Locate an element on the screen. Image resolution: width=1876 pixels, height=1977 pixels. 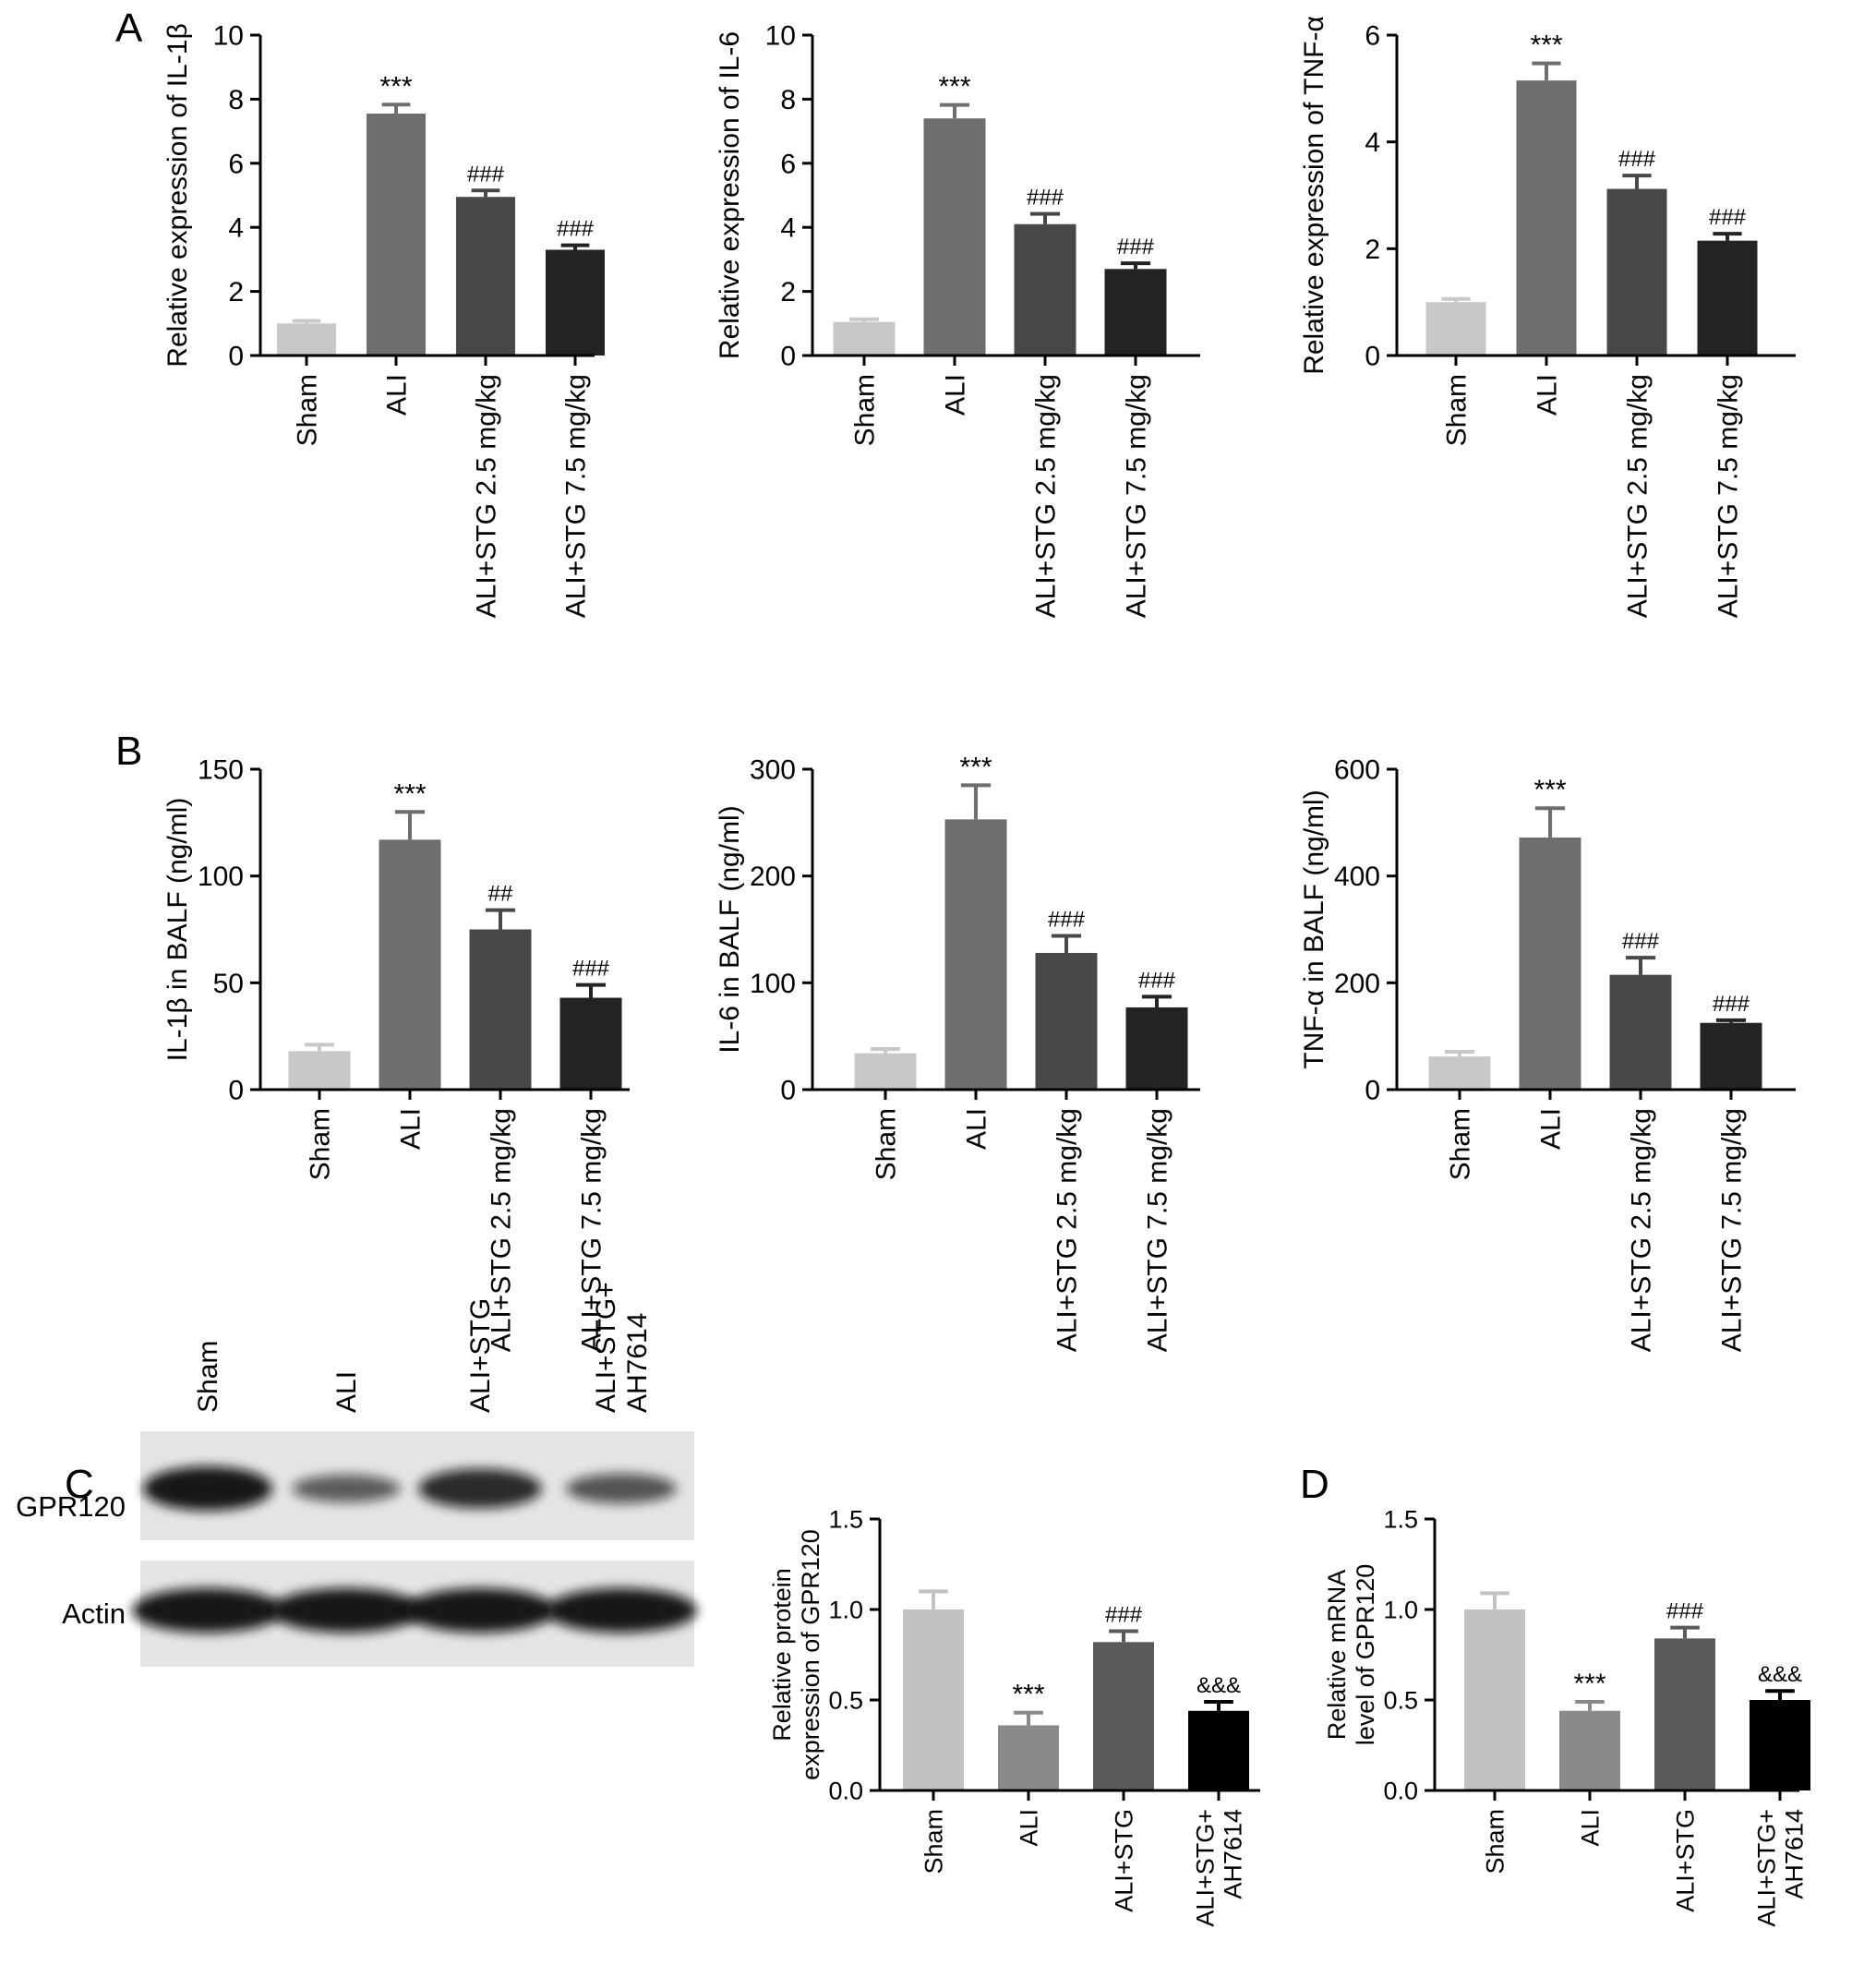
actin-band-ali-stg is located at coordinates (480, 1610).